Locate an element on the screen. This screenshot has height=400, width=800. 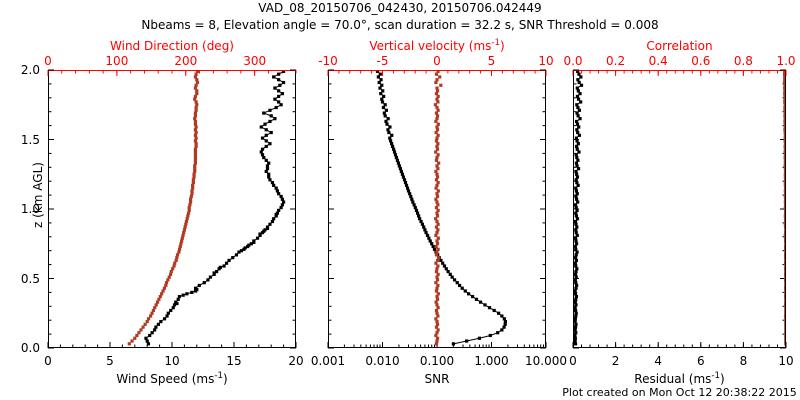
xtick-label-panel-2: 10.000 is located at coordinates (546, 361).